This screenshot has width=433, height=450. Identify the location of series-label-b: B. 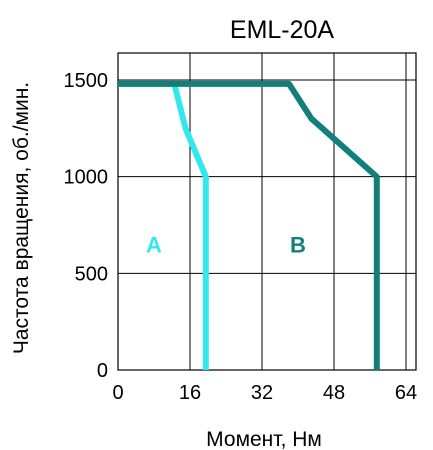
(298, 244).